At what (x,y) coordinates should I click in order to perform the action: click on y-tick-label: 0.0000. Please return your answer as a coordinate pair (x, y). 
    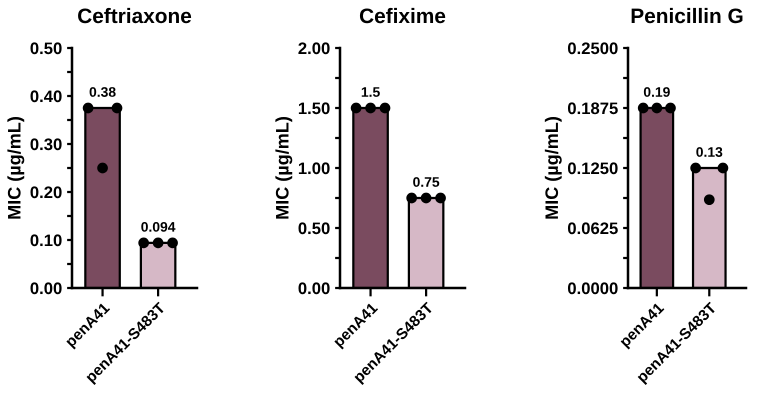
    Looking at the image, I should click on (593, 288).